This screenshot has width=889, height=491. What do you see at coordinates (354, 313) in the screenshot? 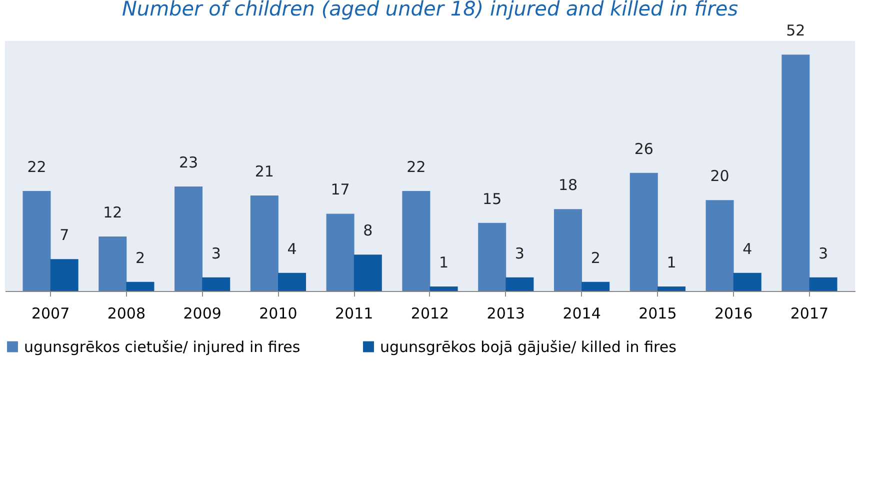
I see `x-tick-label: 2011` at bounding box center [354, 313].